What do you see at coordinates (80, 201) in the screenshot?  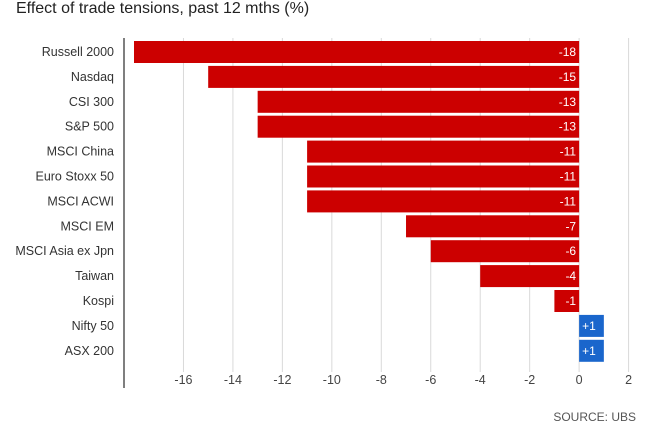 I see `category-label: MSCI ACWI` at bounding box center [80, 201].